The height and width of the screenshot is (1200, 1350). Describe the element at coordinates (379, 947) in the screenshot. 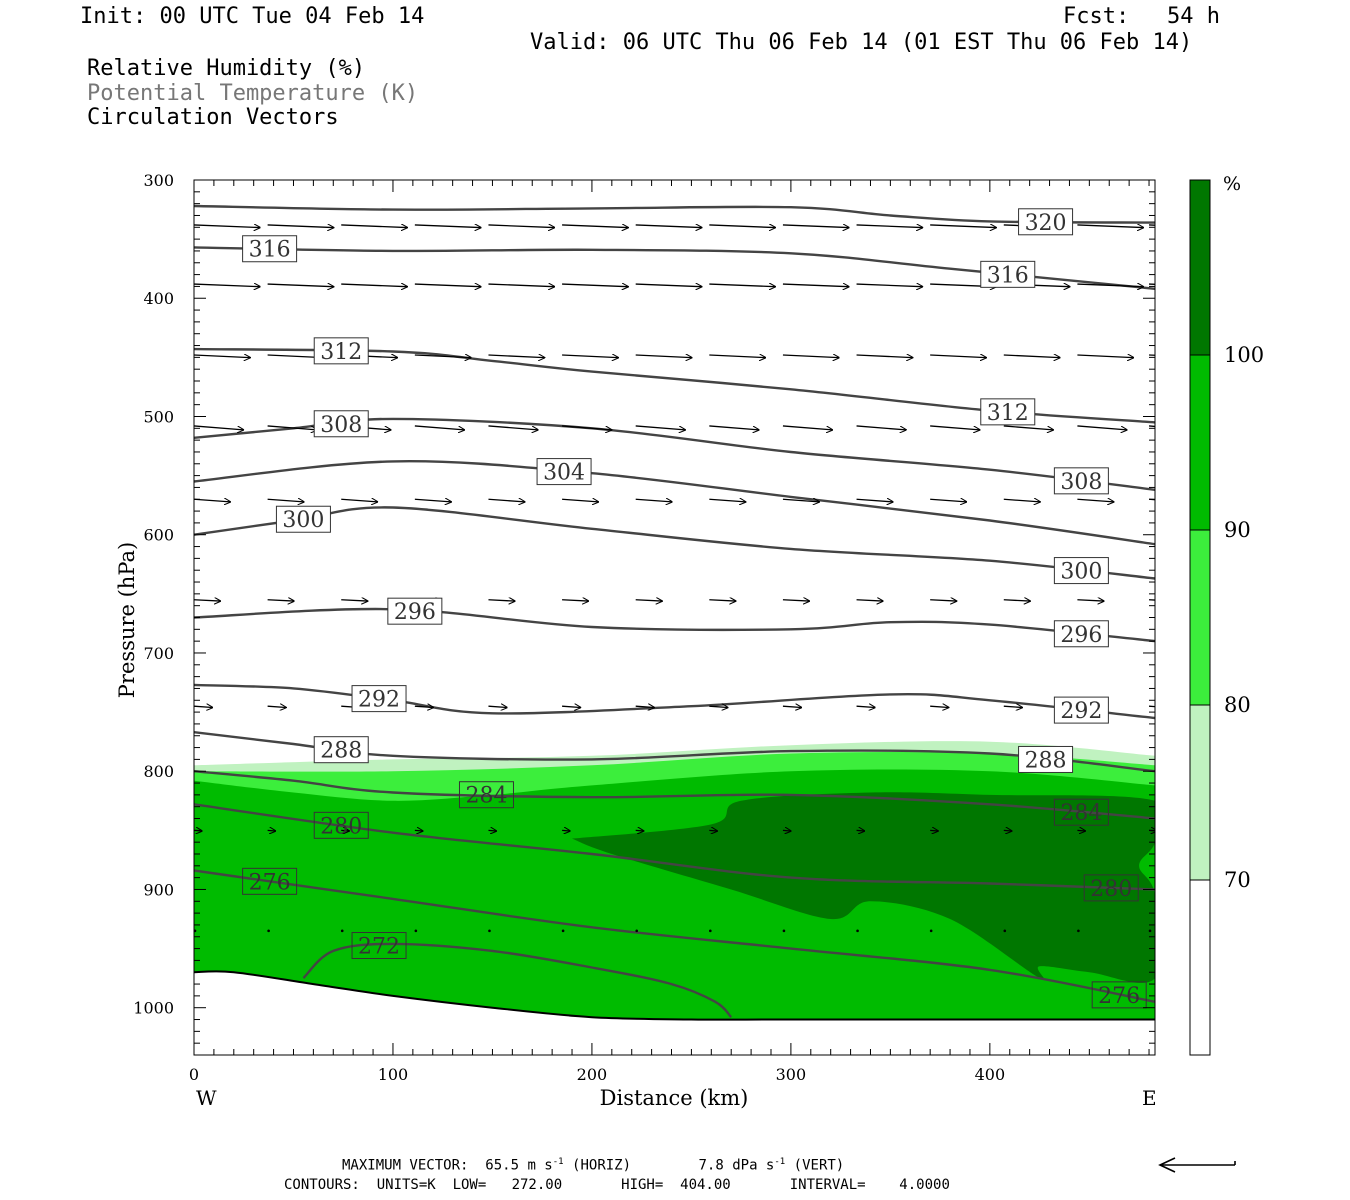

I see `contour-label-text: 272` at that location.